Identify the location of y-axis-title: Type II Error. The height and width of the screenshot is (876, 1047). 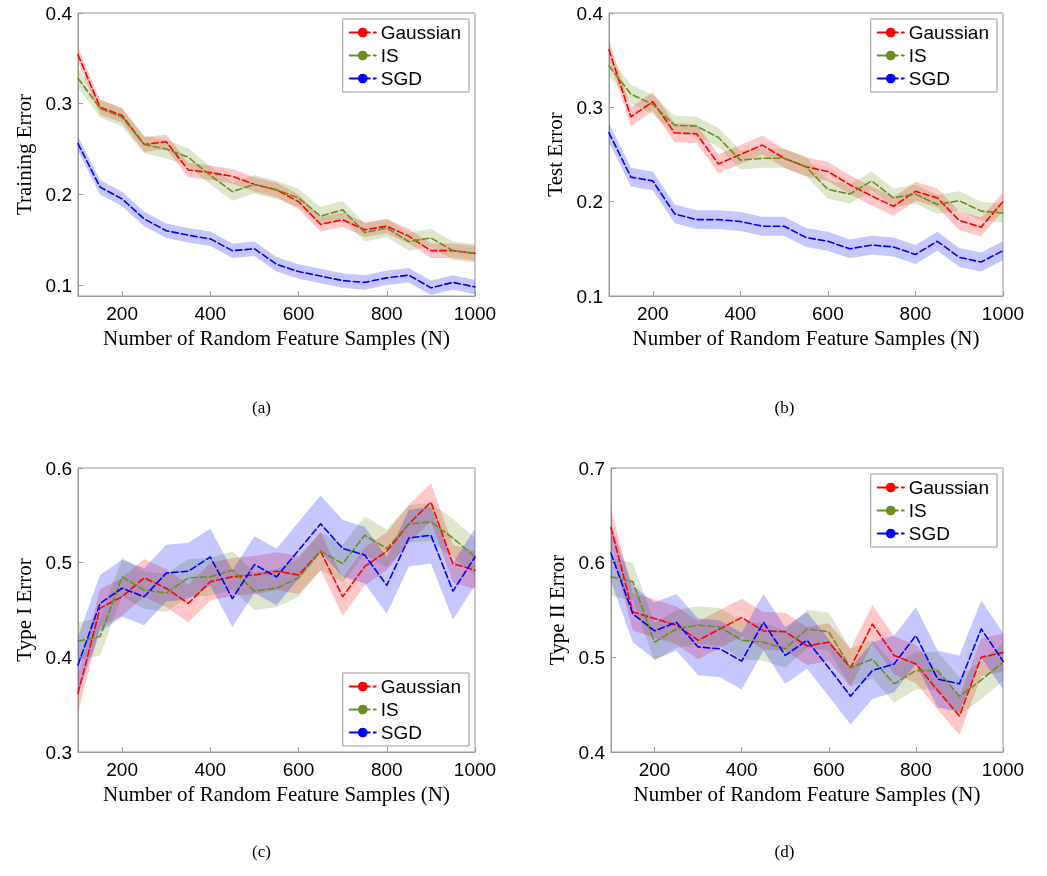
(556, 610).